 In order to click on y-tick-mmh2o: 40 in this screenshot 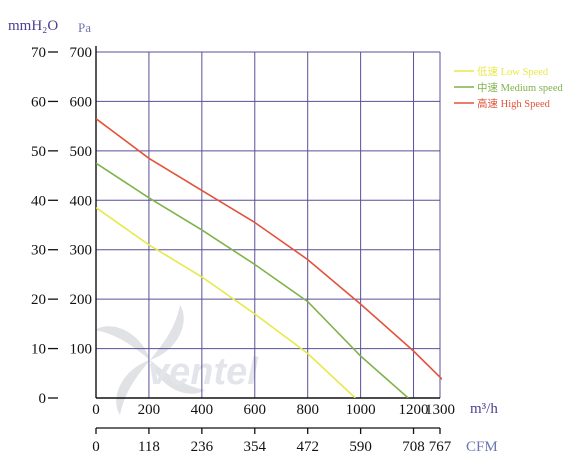, I will do `click(38, 201)`.